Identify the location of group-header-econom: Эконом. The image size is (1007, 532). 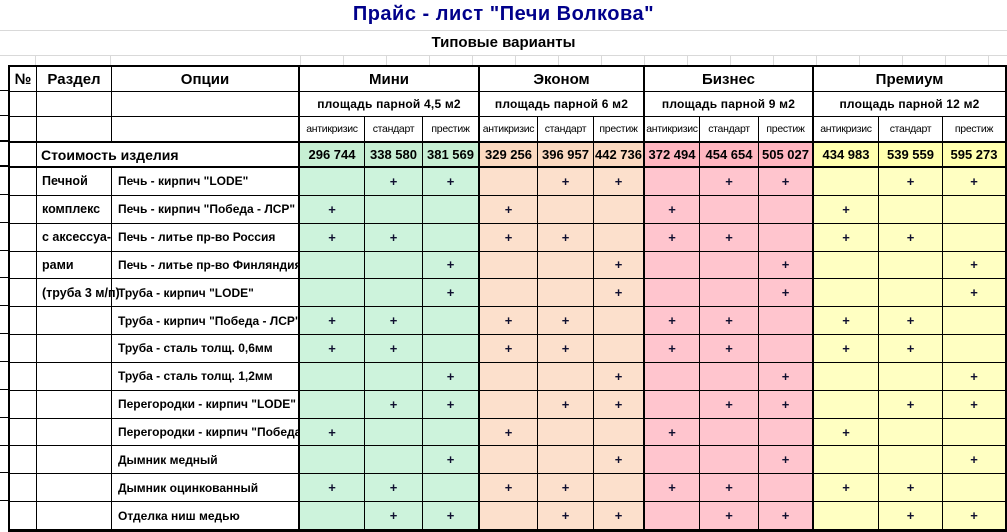
(562, 79).